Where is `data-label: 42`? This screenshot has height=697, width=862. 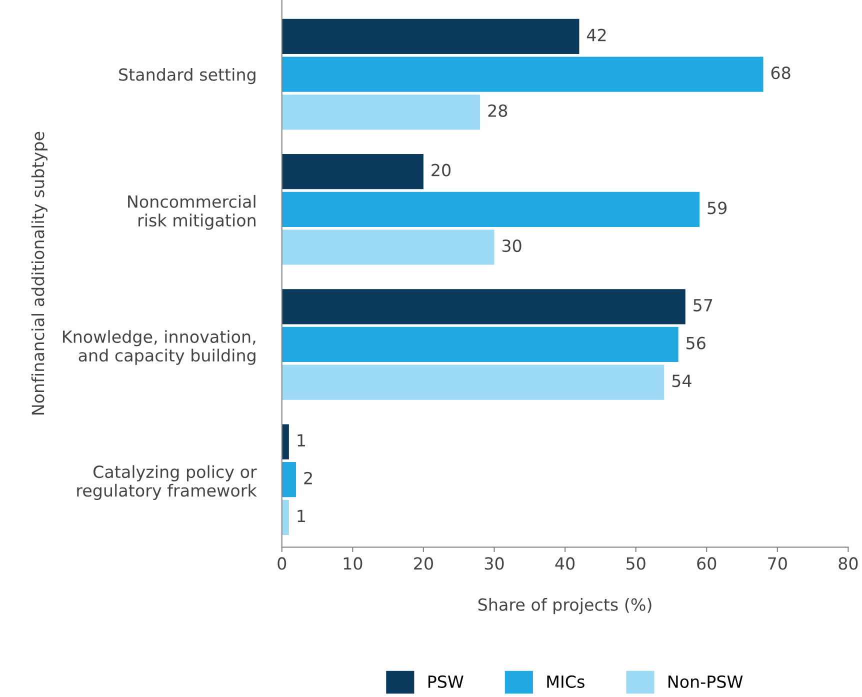
data-label: 42 is located at coordinates (596, 35).